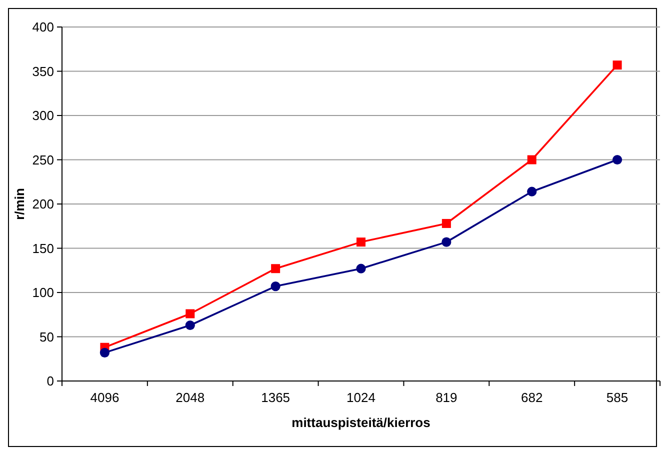  Describe the element at coordinates (105, 397) in the screenshot. I see `x-tick-label: 4096` at that location.